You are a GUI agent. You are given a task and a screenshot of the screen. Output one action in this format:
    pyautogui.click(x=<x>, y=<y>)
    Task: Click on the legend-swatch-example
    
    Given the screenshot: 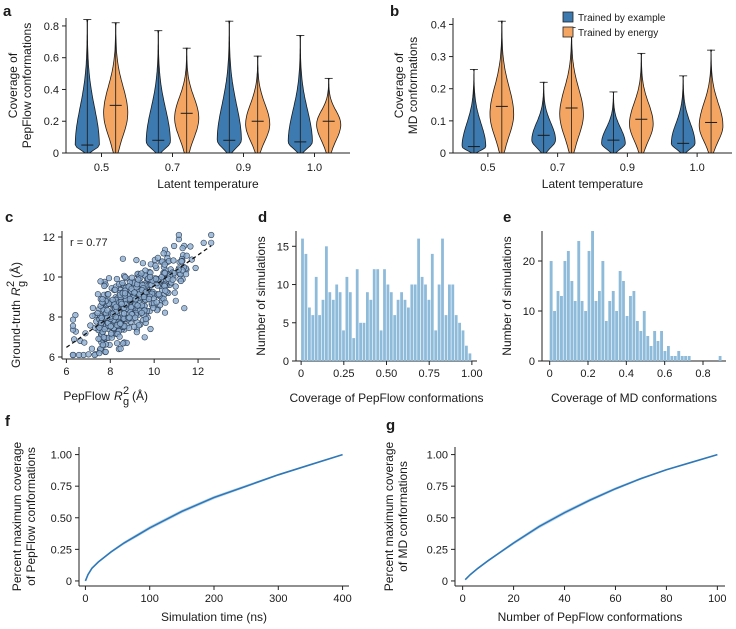 What is the action you would take?
    pyautogui.click(x=568, y=17)
    